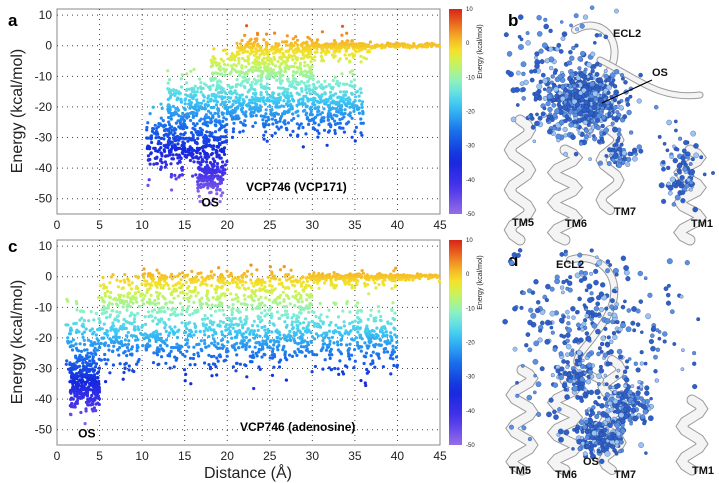 The image size is (719, 483). What do you see at coordinates (44, 76) in the screenshot?
I see `y-tick-label: -10` at bounding box center [44, 76].